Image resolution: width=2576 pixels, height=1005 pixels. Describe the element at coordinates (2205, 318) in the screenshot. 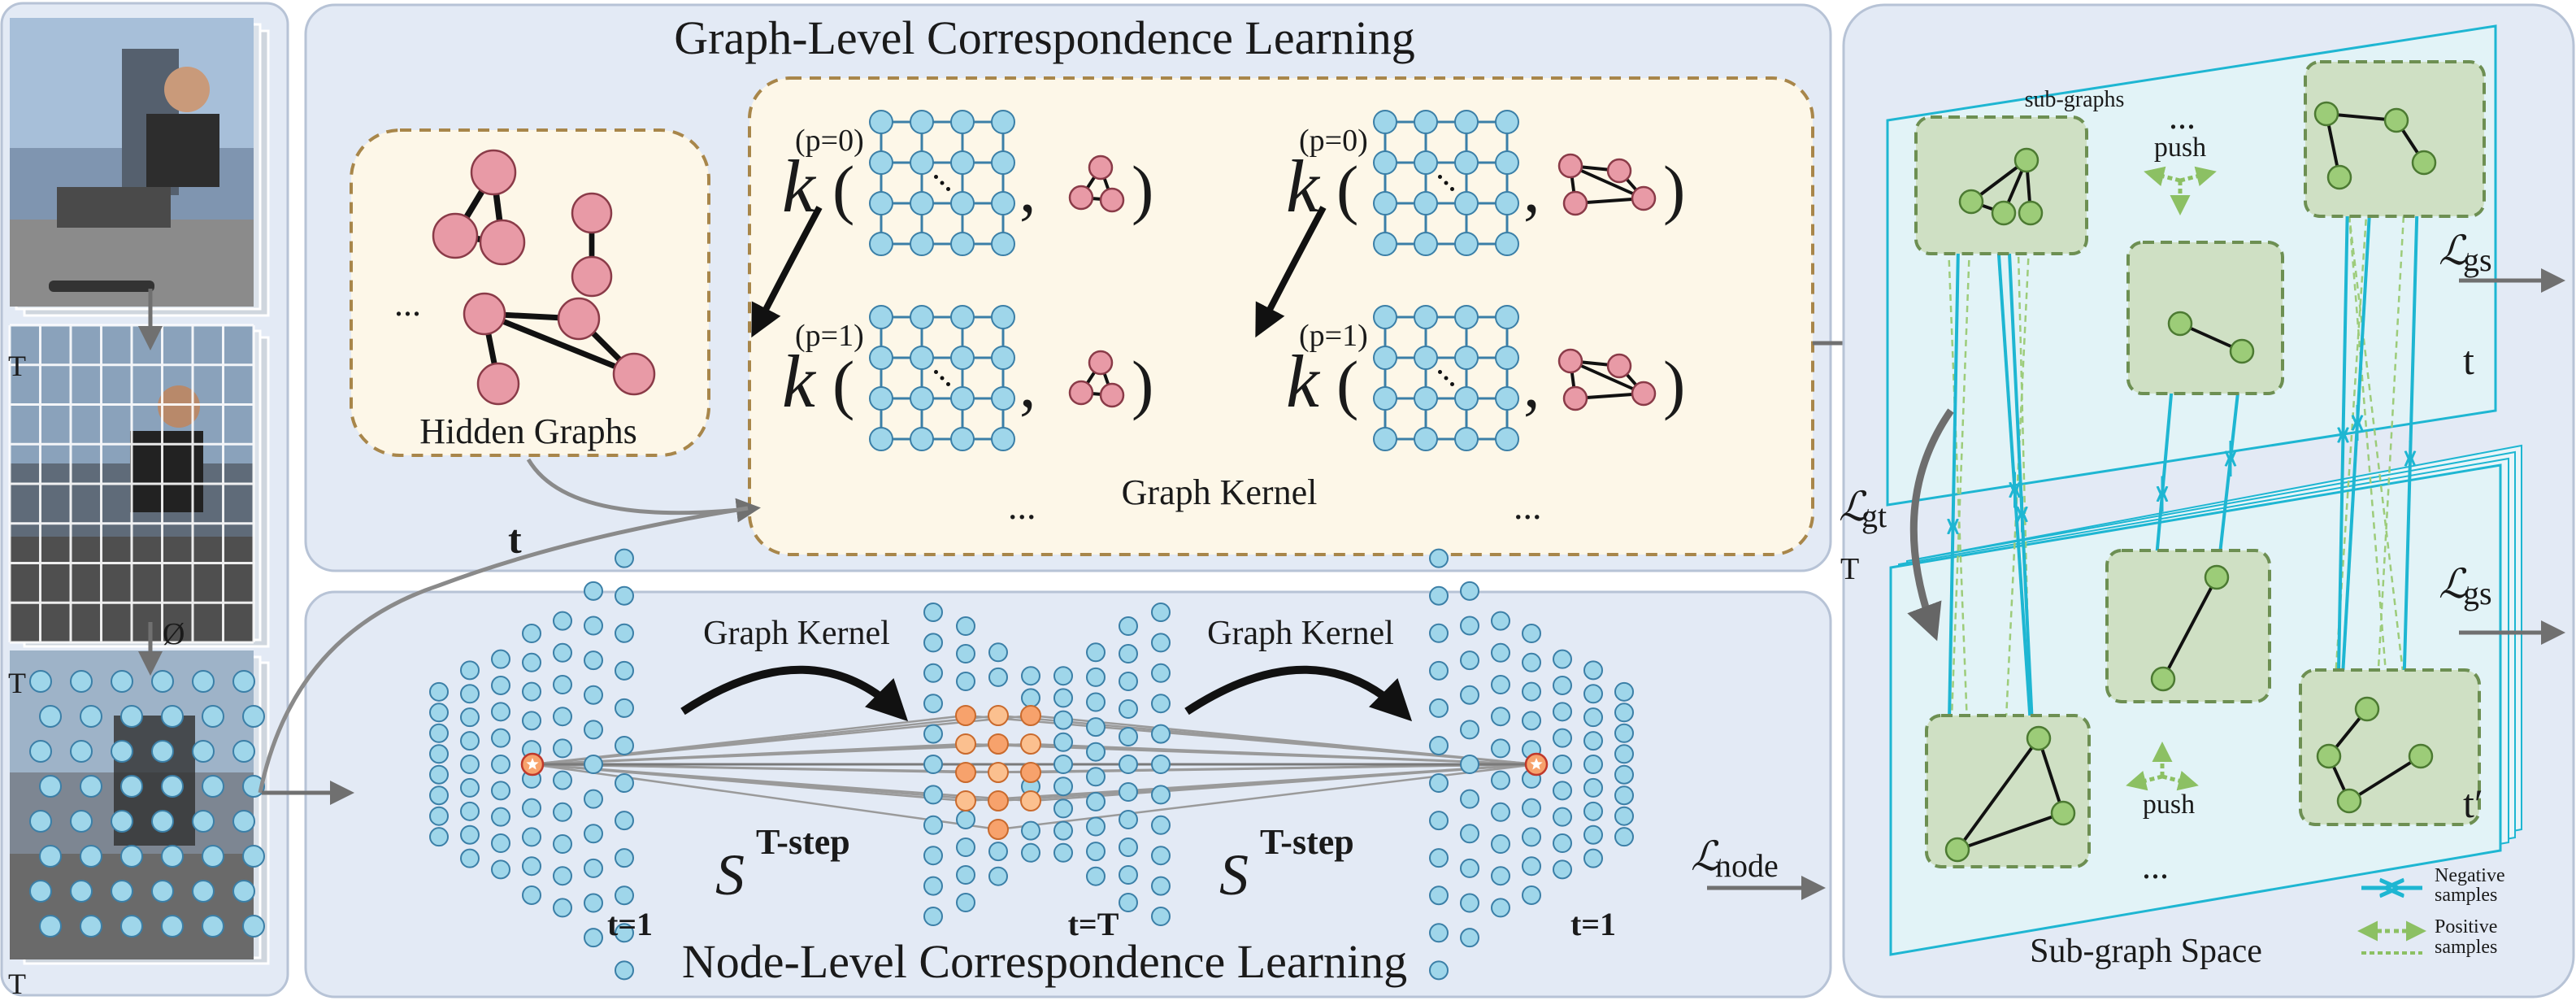

I see `subgraph-box` at that location.